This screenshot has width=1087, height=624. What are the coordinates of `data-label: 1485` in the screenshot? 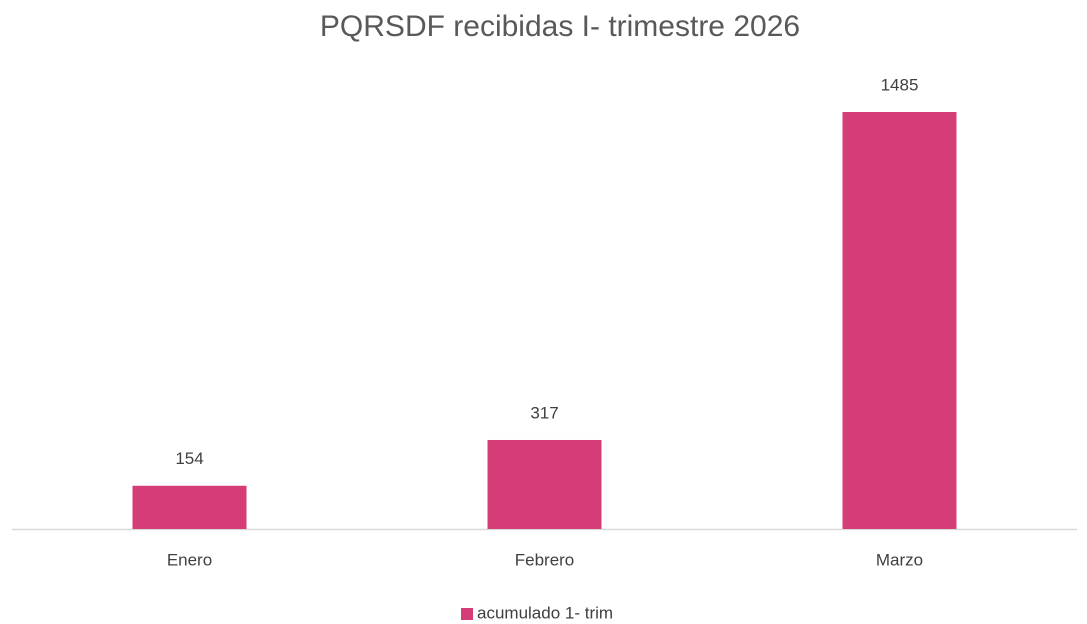 It's located at (900, 84).